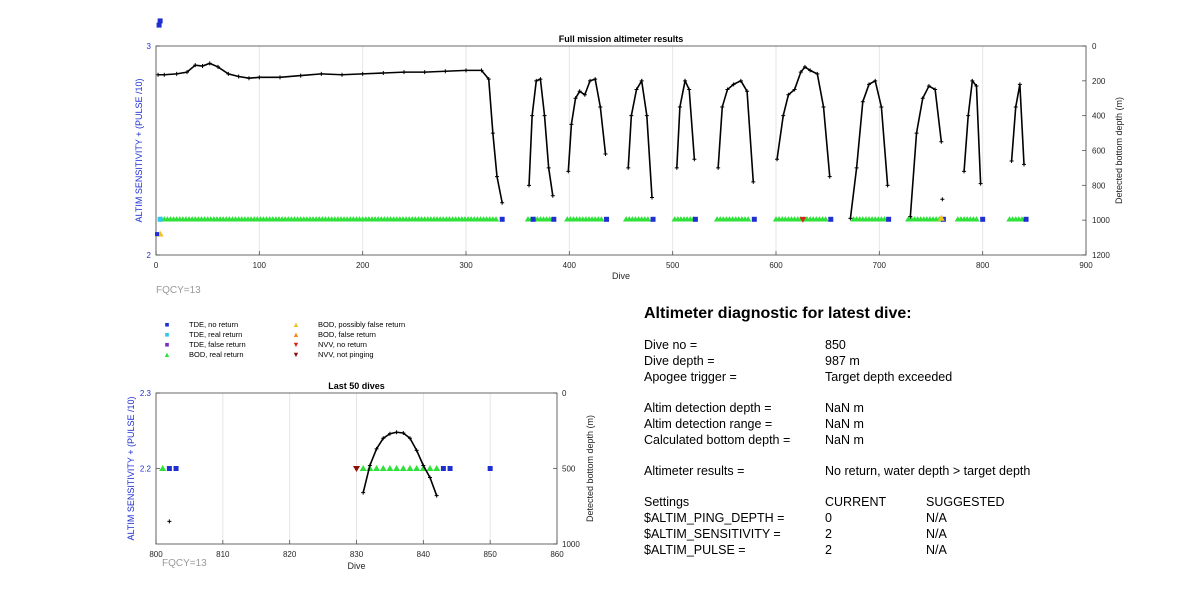 The image size is (1200, 611). Describe the element at coordinates (717, 440) in the screenshot. I see `calculated-depth-label: Calculated bottom depth =` at that location.